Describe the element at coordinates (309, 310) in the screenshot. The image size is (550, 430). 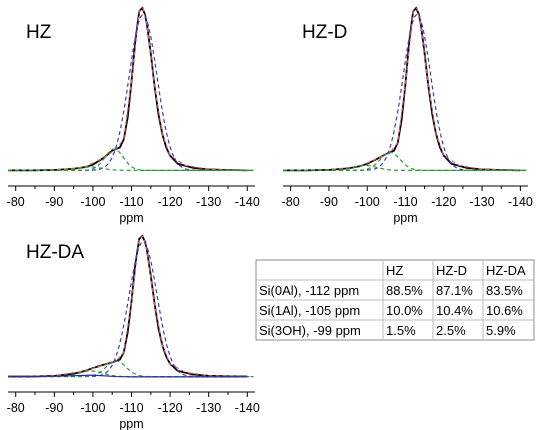
I see `table-cell: Si(1Al), -105 ppm` at that location.